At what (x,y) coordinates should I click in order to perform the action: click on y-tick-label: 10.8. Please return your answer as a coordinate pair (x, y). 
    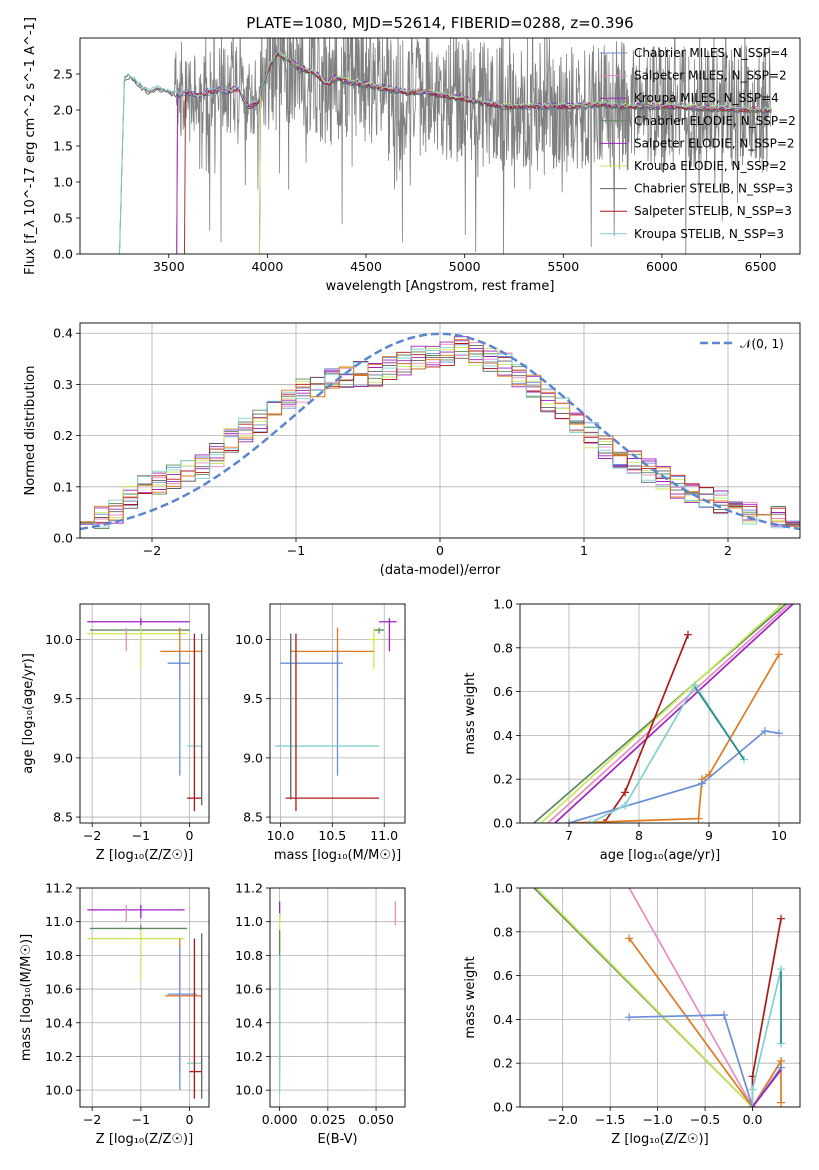
    Looking at the image, I should click on (249, 955).